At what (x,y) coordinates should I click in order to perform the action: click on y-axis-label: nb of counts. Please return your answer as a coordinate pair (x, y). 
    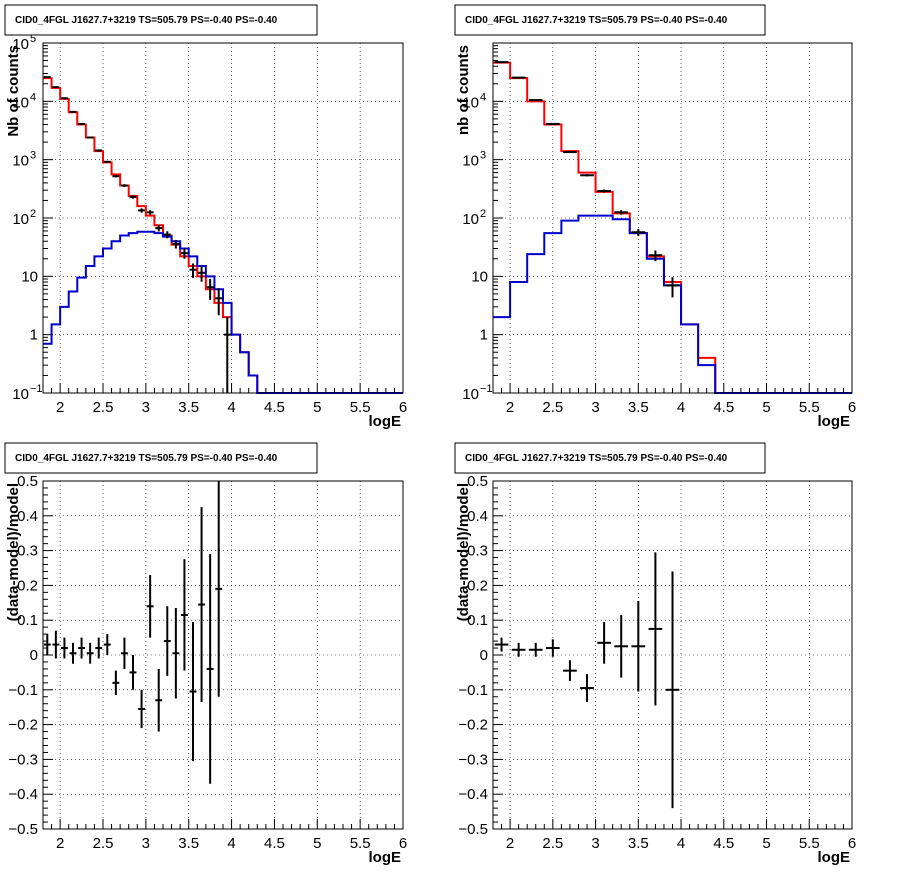
    Looking at the image, I should click on (463, 90).